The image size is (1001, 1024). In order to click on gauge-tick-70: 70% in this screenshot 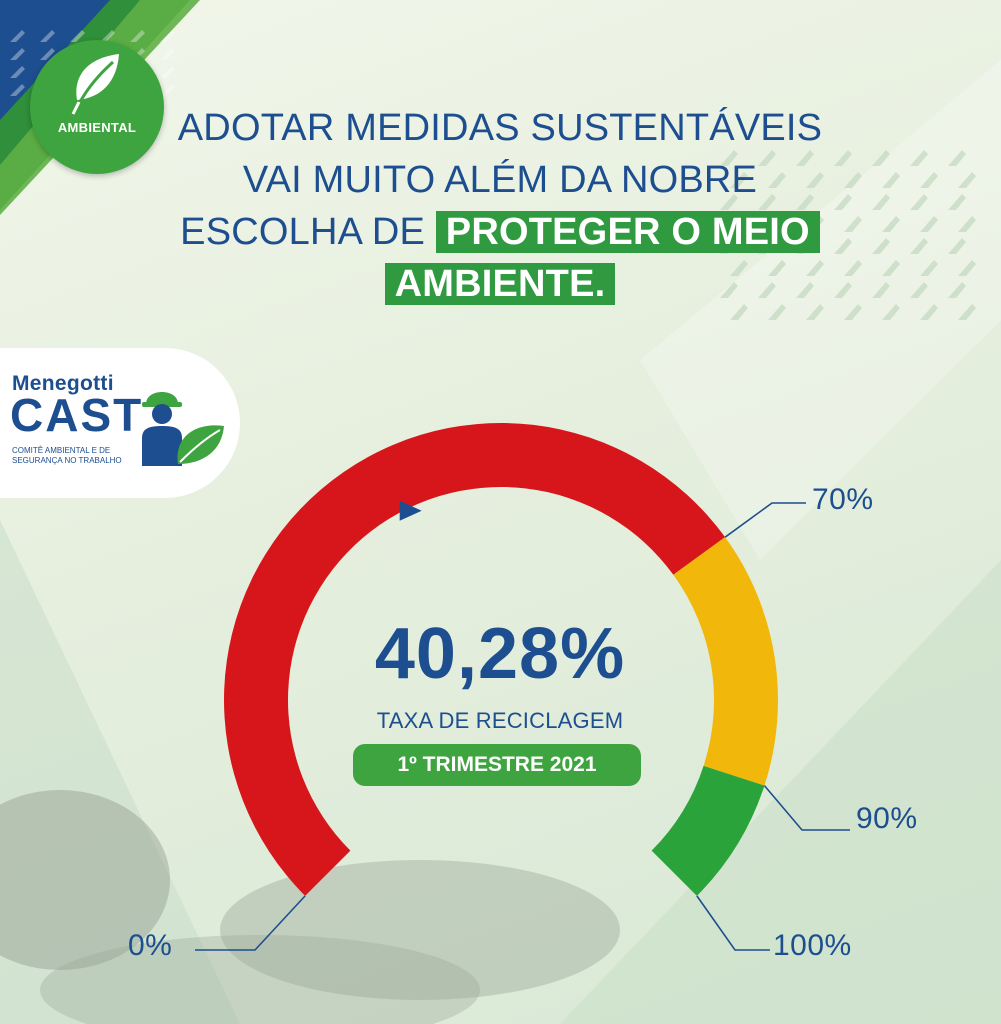, I will do `click(843, 499)`.